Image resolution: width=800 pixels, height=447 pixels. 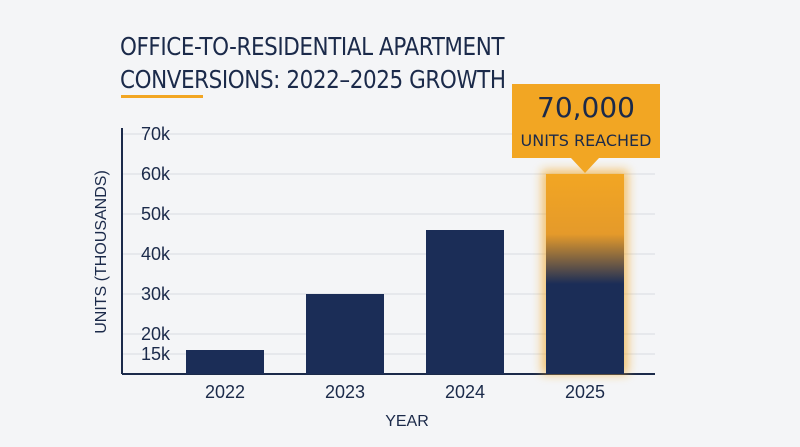 What do you see at coordinates (465, 302) in the screenshot?
I see `bar-2024` at bounding box center [465, 302].